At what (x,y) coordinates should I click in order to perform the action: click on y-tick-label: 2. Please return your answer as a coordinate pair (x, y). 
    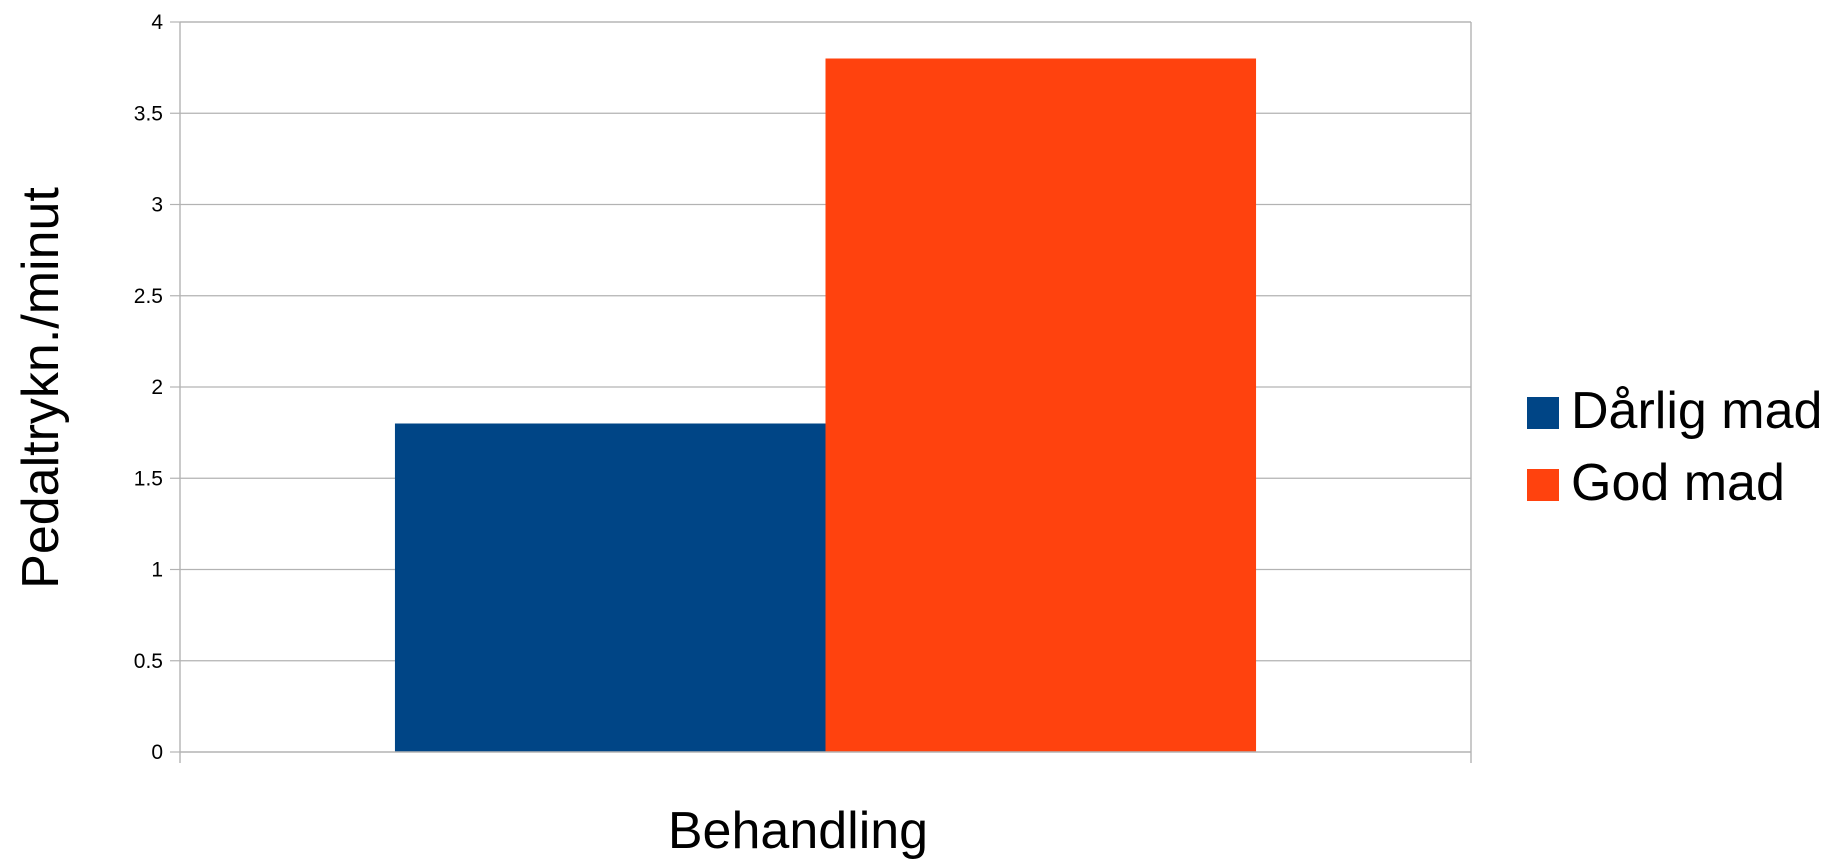
    Looking at the image, I should click on (157, 387).